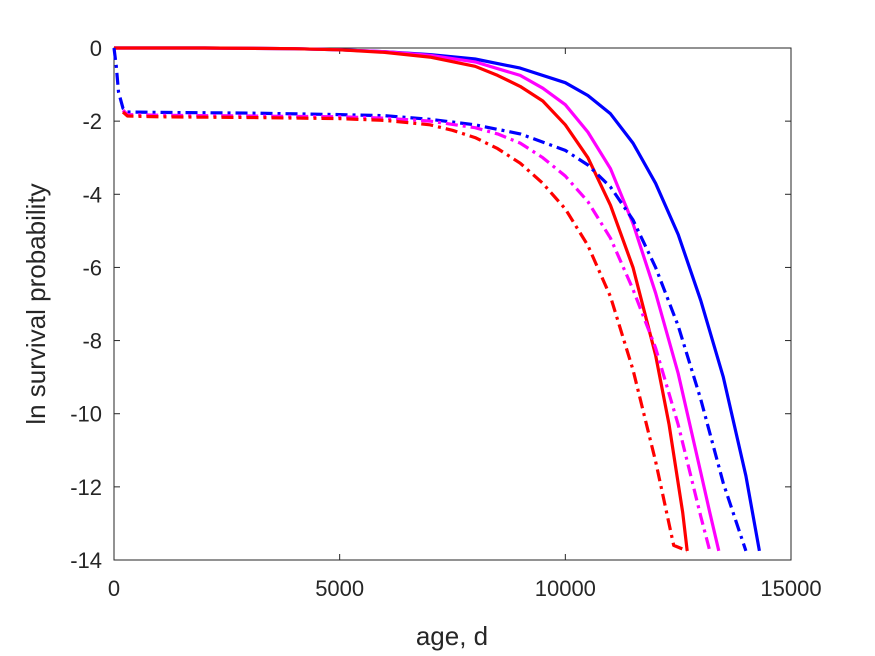 Image resolution: width=875 pixels, height=656 pixels. What do you see at coordinates (790, 588) in the screenshot?
I see `x-tick-label: 15000` at bounding box center [790, 588].